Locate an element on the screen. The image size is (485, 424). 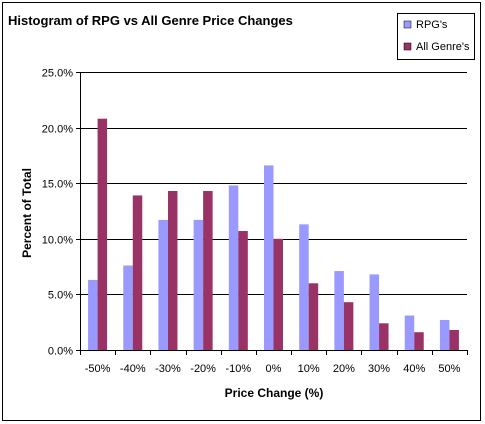
legend: RPG's All Genre's is located at coordinates (436, 36).